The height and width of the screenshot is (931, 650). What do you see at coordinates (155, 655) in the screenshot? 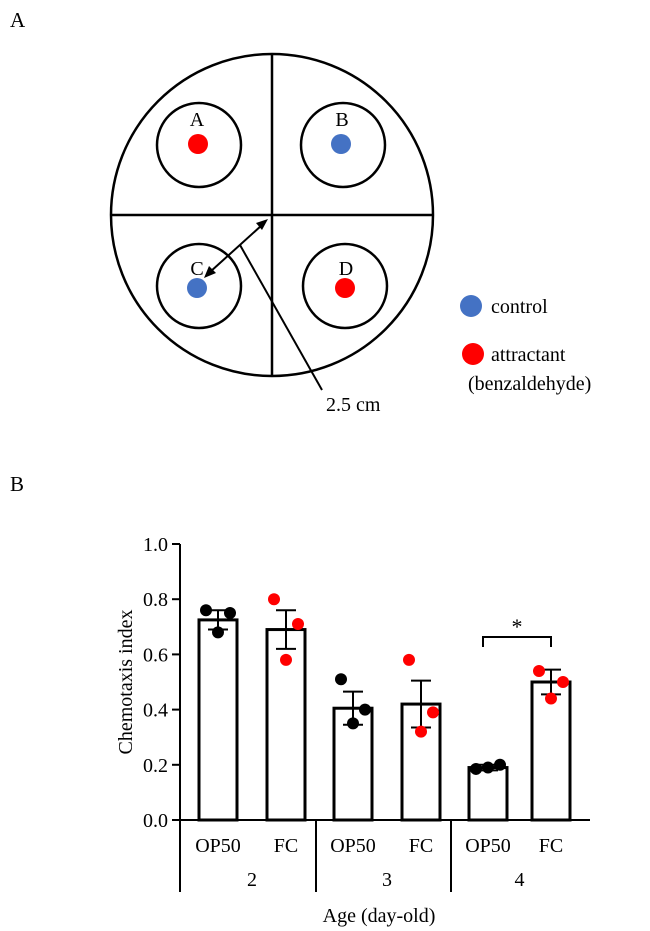
I see `y-tick-label-0.6: 0.6` at bounding box center [155, 655].